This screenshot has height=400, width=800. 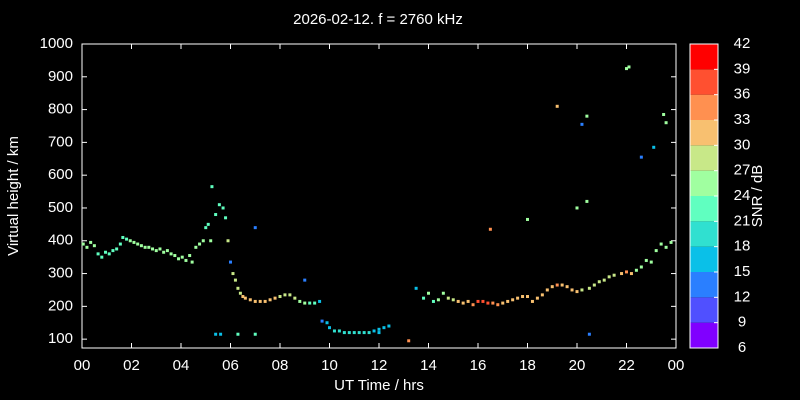 I want to click on y-tick-label: 500, so click(x=60, y=207).